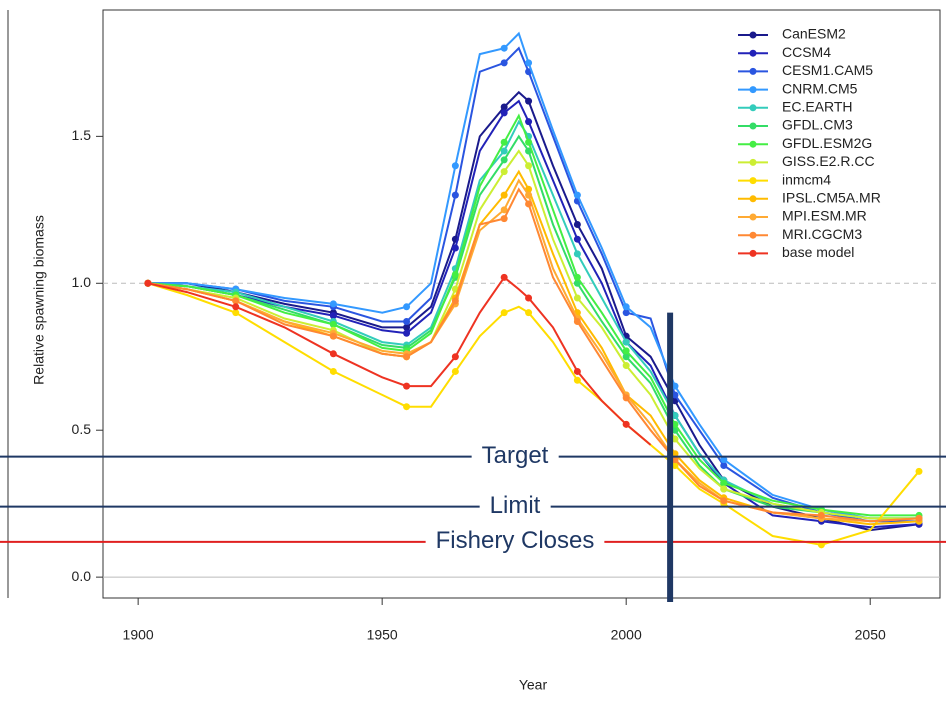 The image size is (946, 701). I want to click on reference-label: Fishery Closes, so click(515, 540).